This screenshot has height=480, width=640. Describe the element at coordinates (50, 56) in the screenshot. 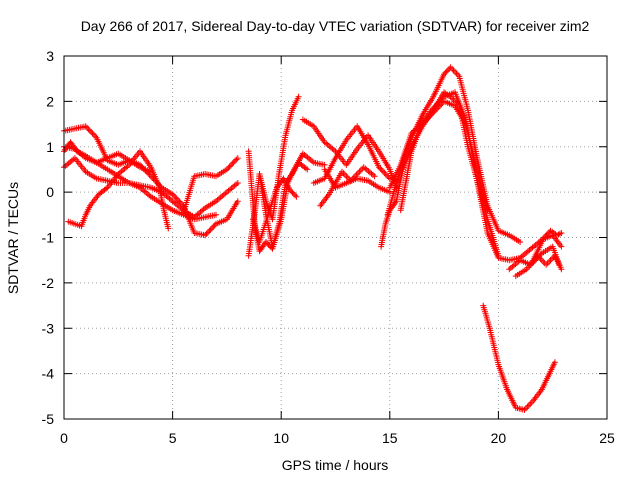

I see `y-tick-label: 3` at that location.